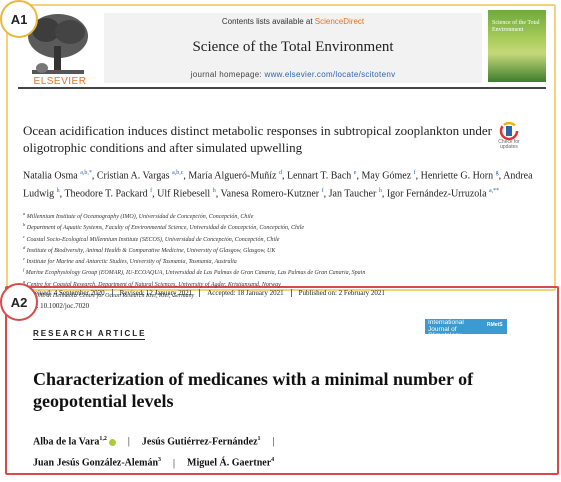 Image resolution: width=561 pixels, height=482 pixels. What do you see at coordinates (86, 173) in the screenshot?
I see `author-sup: a,b,*` at bounding box center [86, 173].